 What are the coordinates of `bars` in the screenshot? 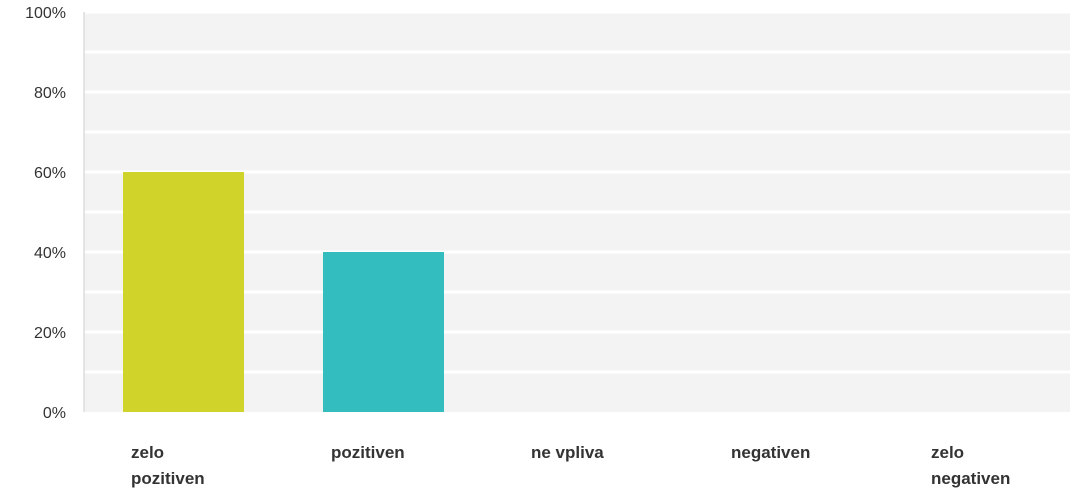 It's located at (283, 292).